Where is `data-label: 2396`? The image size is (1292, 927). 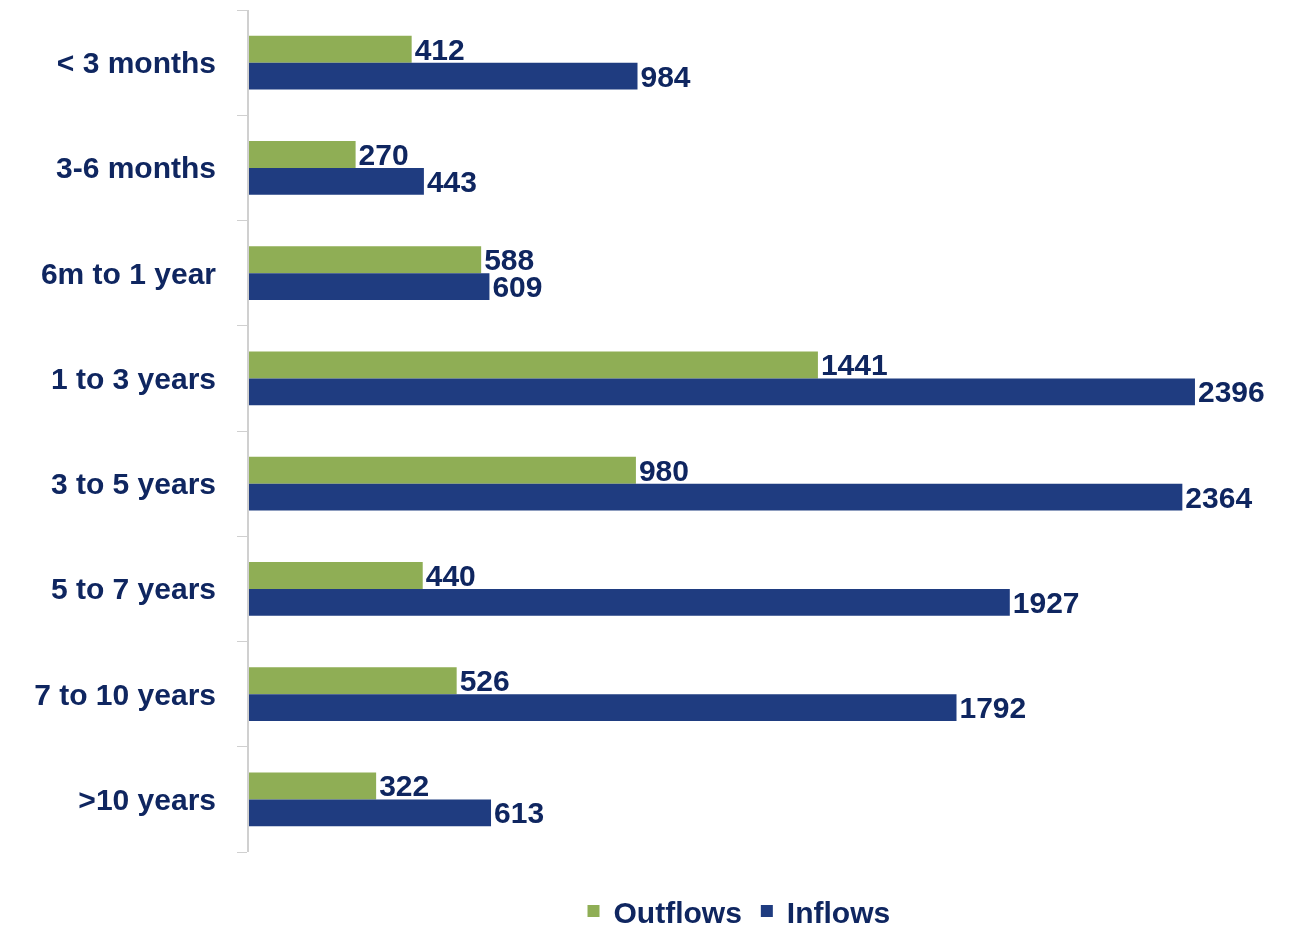
data-label: 2396 is located at coordinates (1231, 392).